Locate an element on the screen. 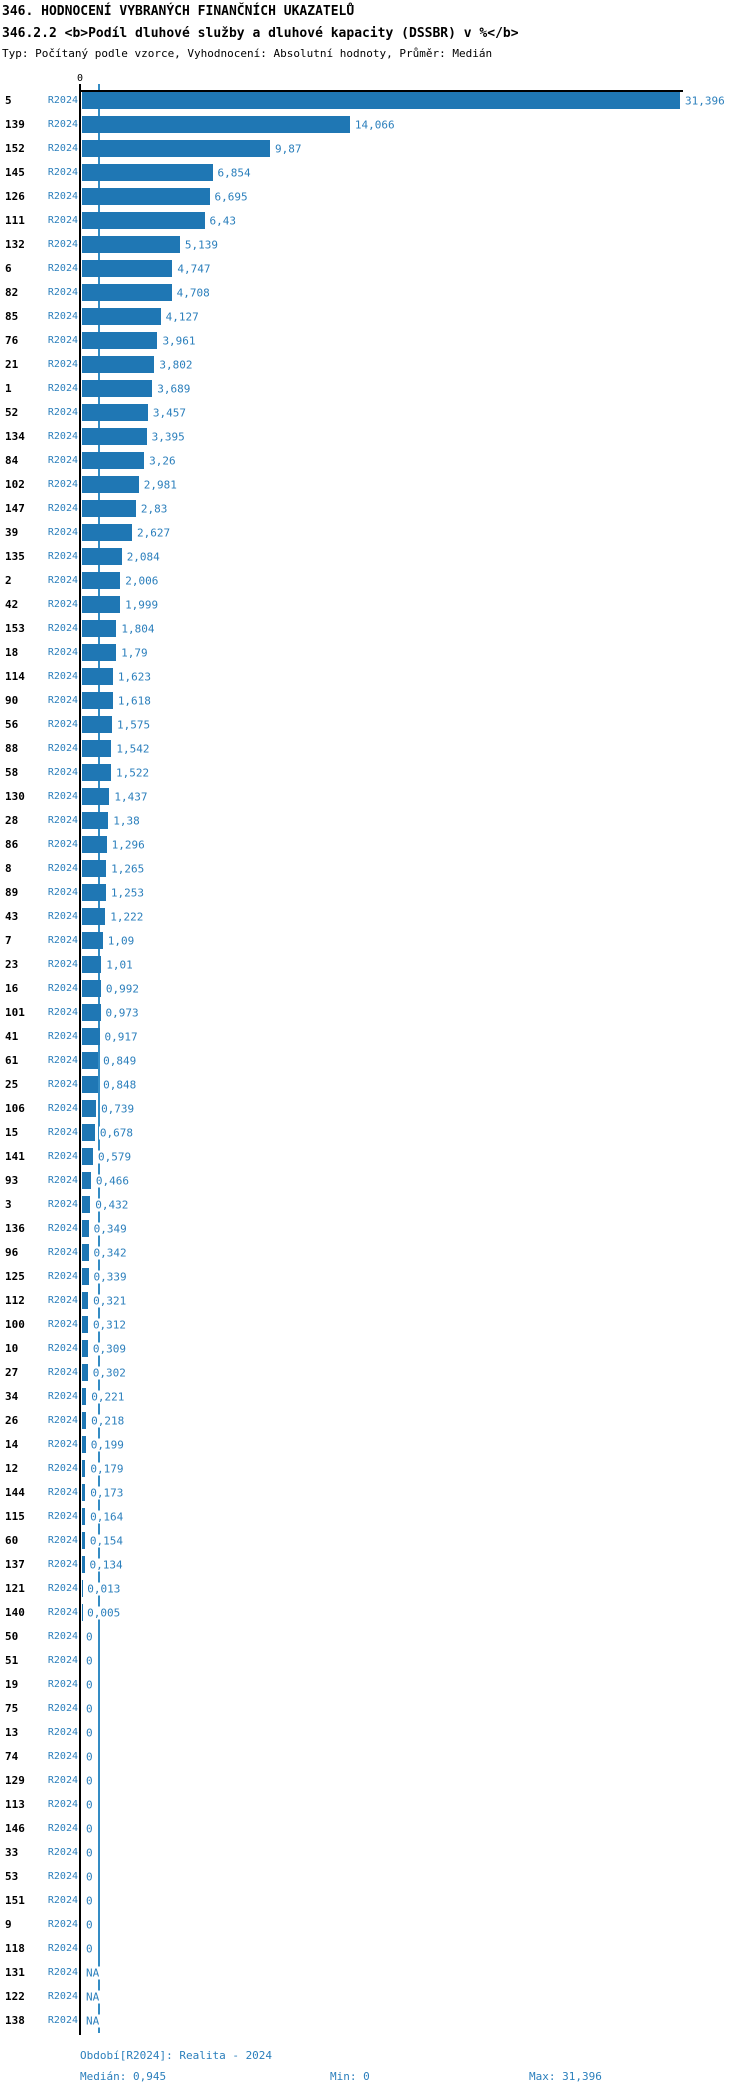 The width and height of the screenshot is (750, 2096). value-label: 0,221 is located at coordinates (108, 1397).